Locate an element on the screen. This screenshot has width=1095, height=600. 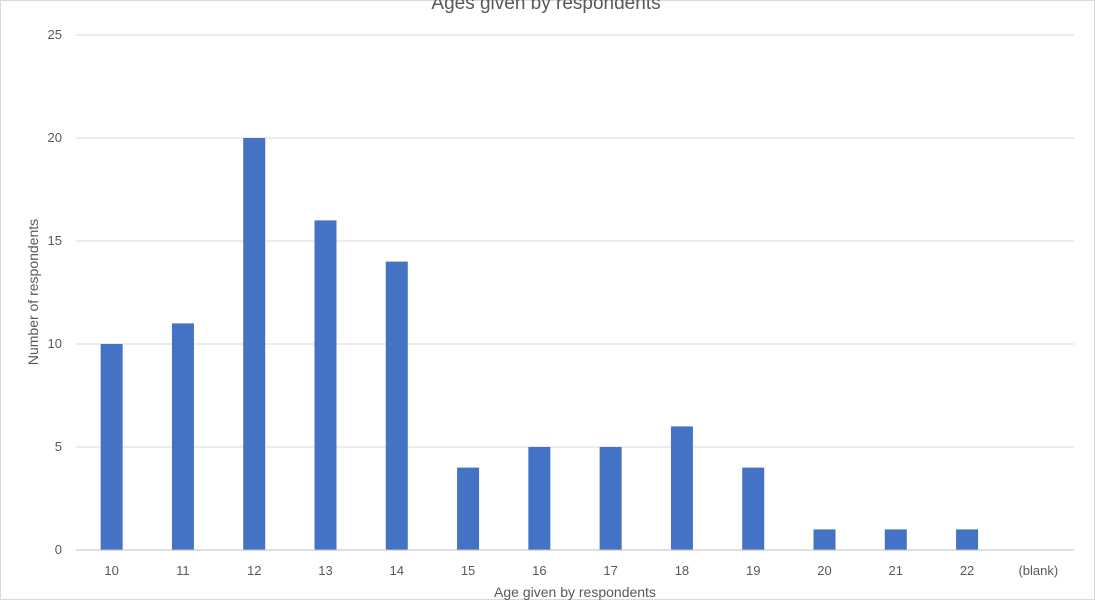
y-tick-label: 5 is located at coordinates (58, 446).